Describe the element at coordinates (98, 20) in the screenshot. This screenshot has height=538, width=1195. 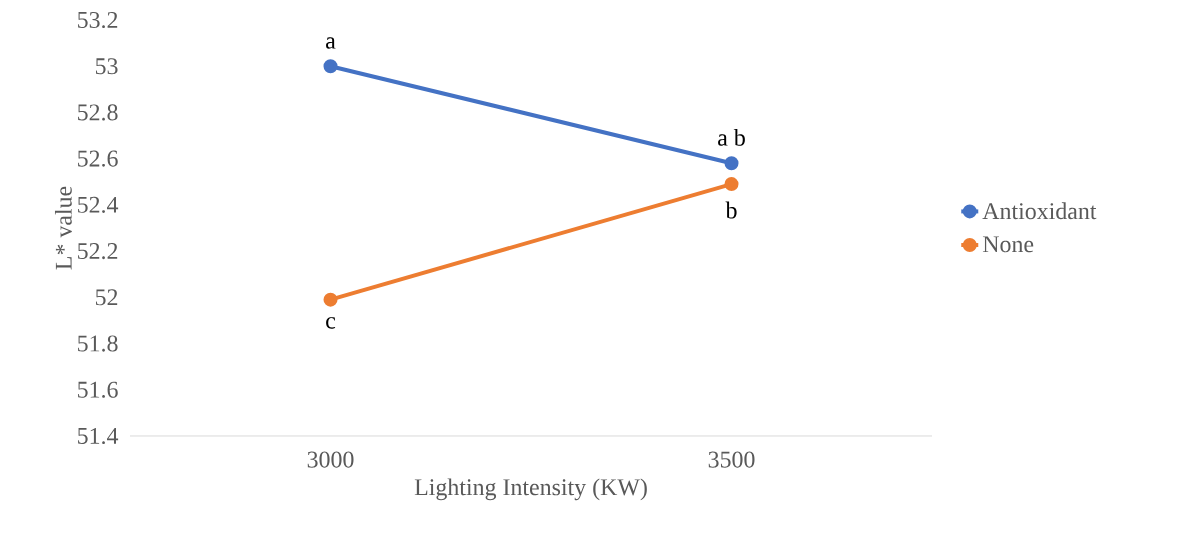
I see `y-tick-label: 53.2` at that location.